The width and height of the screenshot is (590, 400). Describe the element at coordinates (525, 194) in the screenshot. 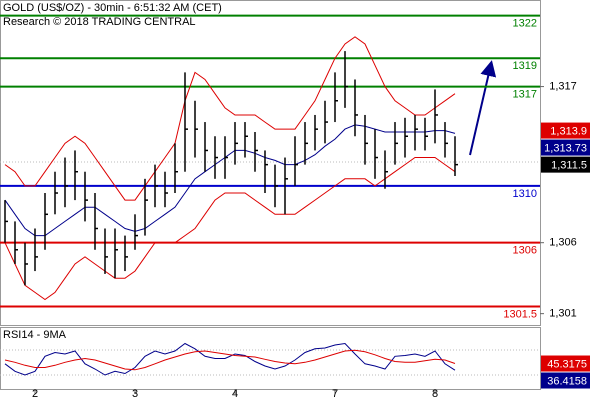

I see `level-label: 1310` at that location.